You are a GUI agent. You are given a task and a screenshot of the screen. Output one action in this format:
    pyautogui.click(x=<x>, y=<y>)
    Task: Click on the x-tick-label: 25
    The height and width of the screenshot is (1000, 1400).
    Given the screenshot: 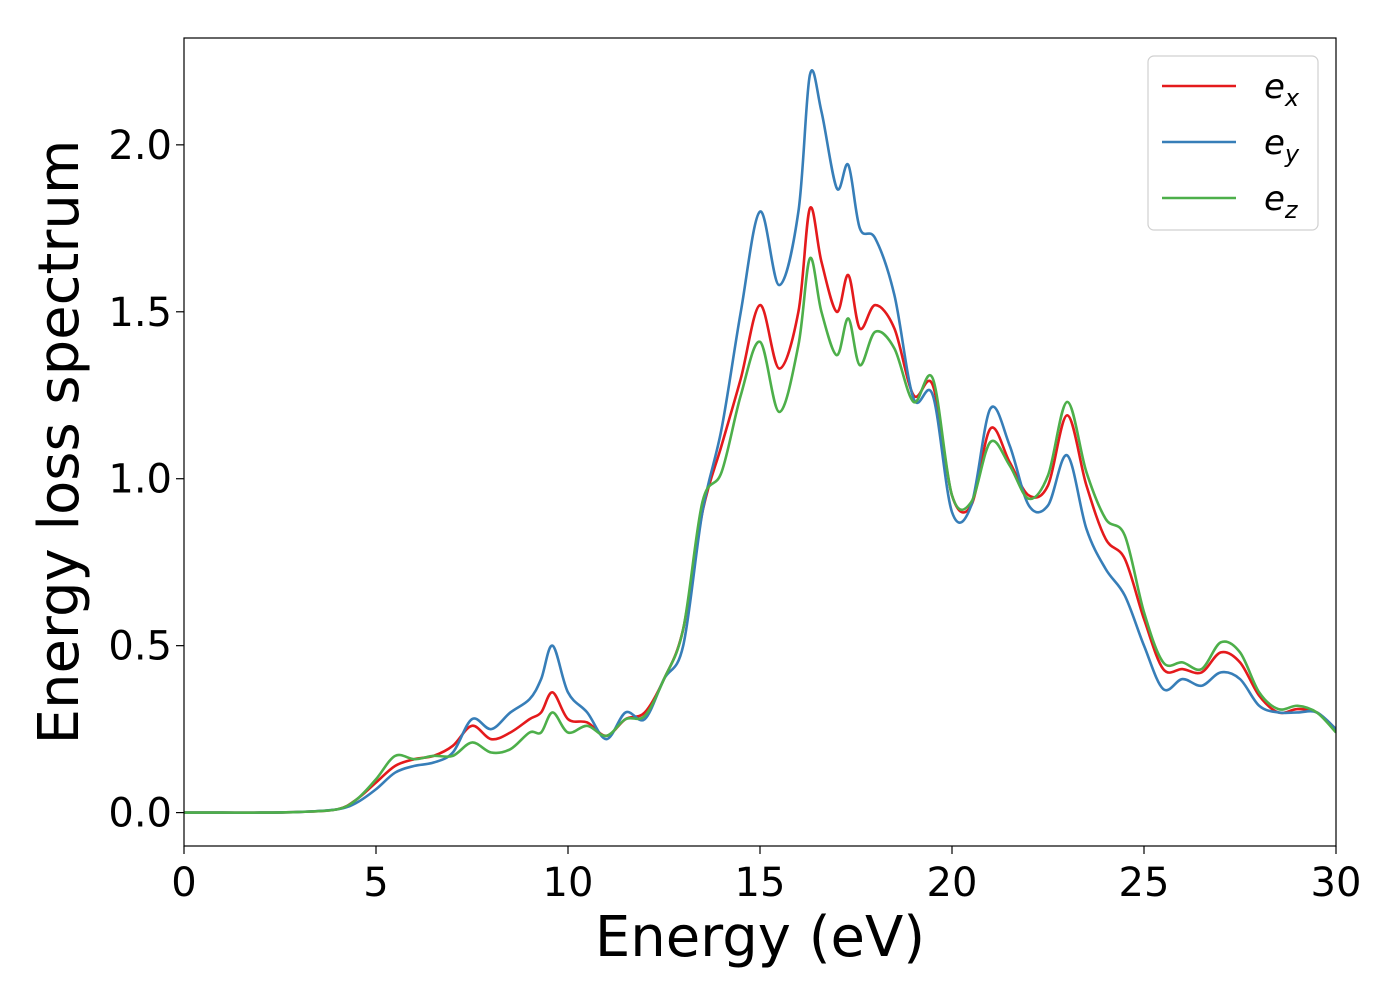 What is the action you would take?
    pyautogui.click(x=1144, y=883)
    